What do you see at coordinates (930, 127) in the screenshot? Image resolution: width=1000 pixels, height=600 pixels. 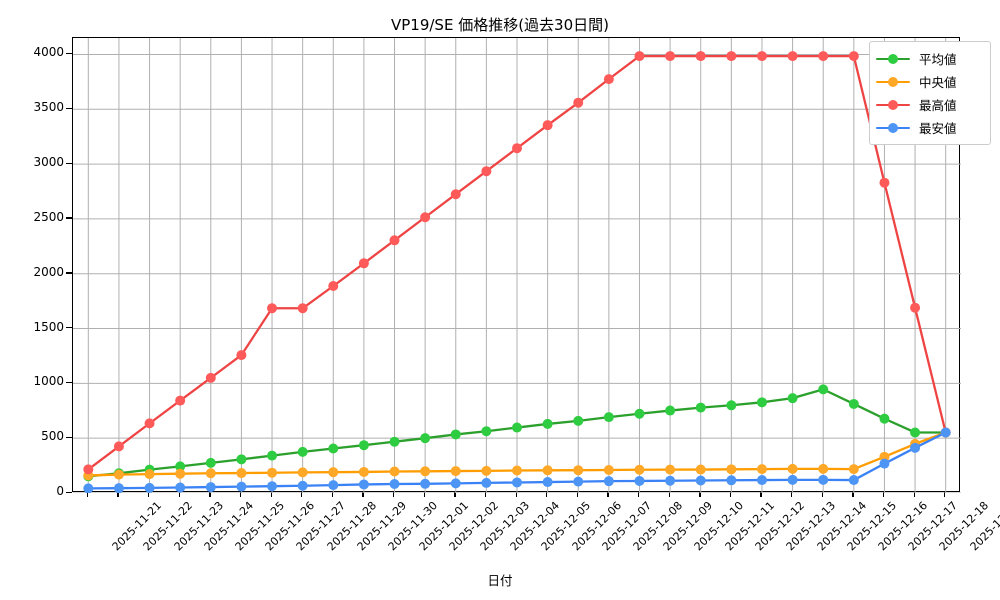 I see `legend-item-3: 最安値` at bounding box center [930, 127].